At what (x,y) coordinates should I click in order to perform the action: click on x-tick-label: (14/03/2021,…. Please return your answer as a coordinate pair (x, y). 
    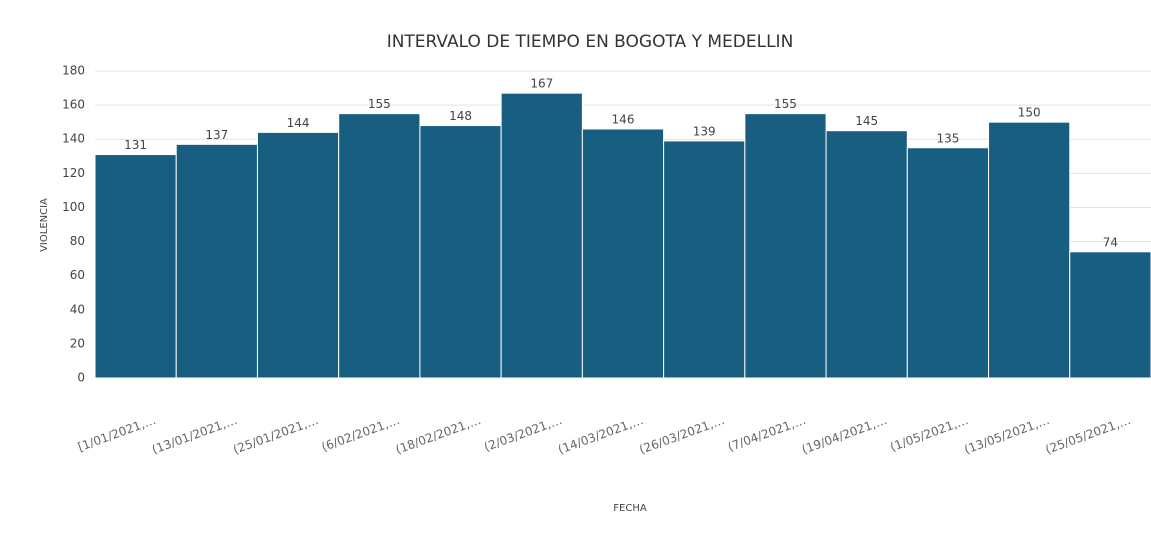
    Looking at the image, I should click on (600, 435).